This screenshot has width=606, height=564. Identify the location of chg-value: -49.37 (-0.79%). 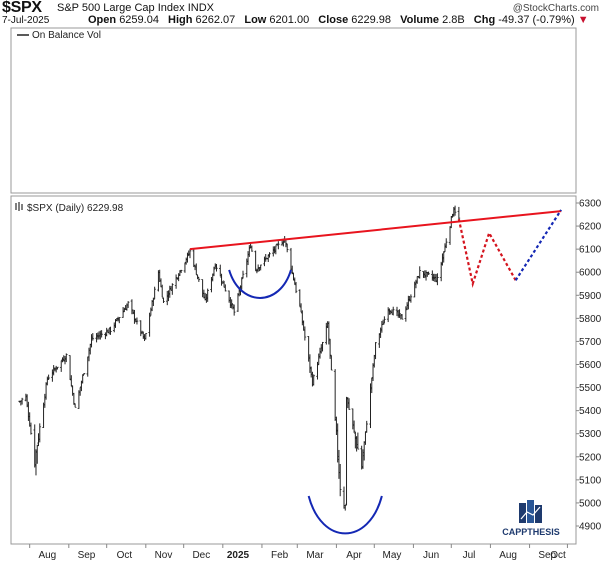
(536, 20).